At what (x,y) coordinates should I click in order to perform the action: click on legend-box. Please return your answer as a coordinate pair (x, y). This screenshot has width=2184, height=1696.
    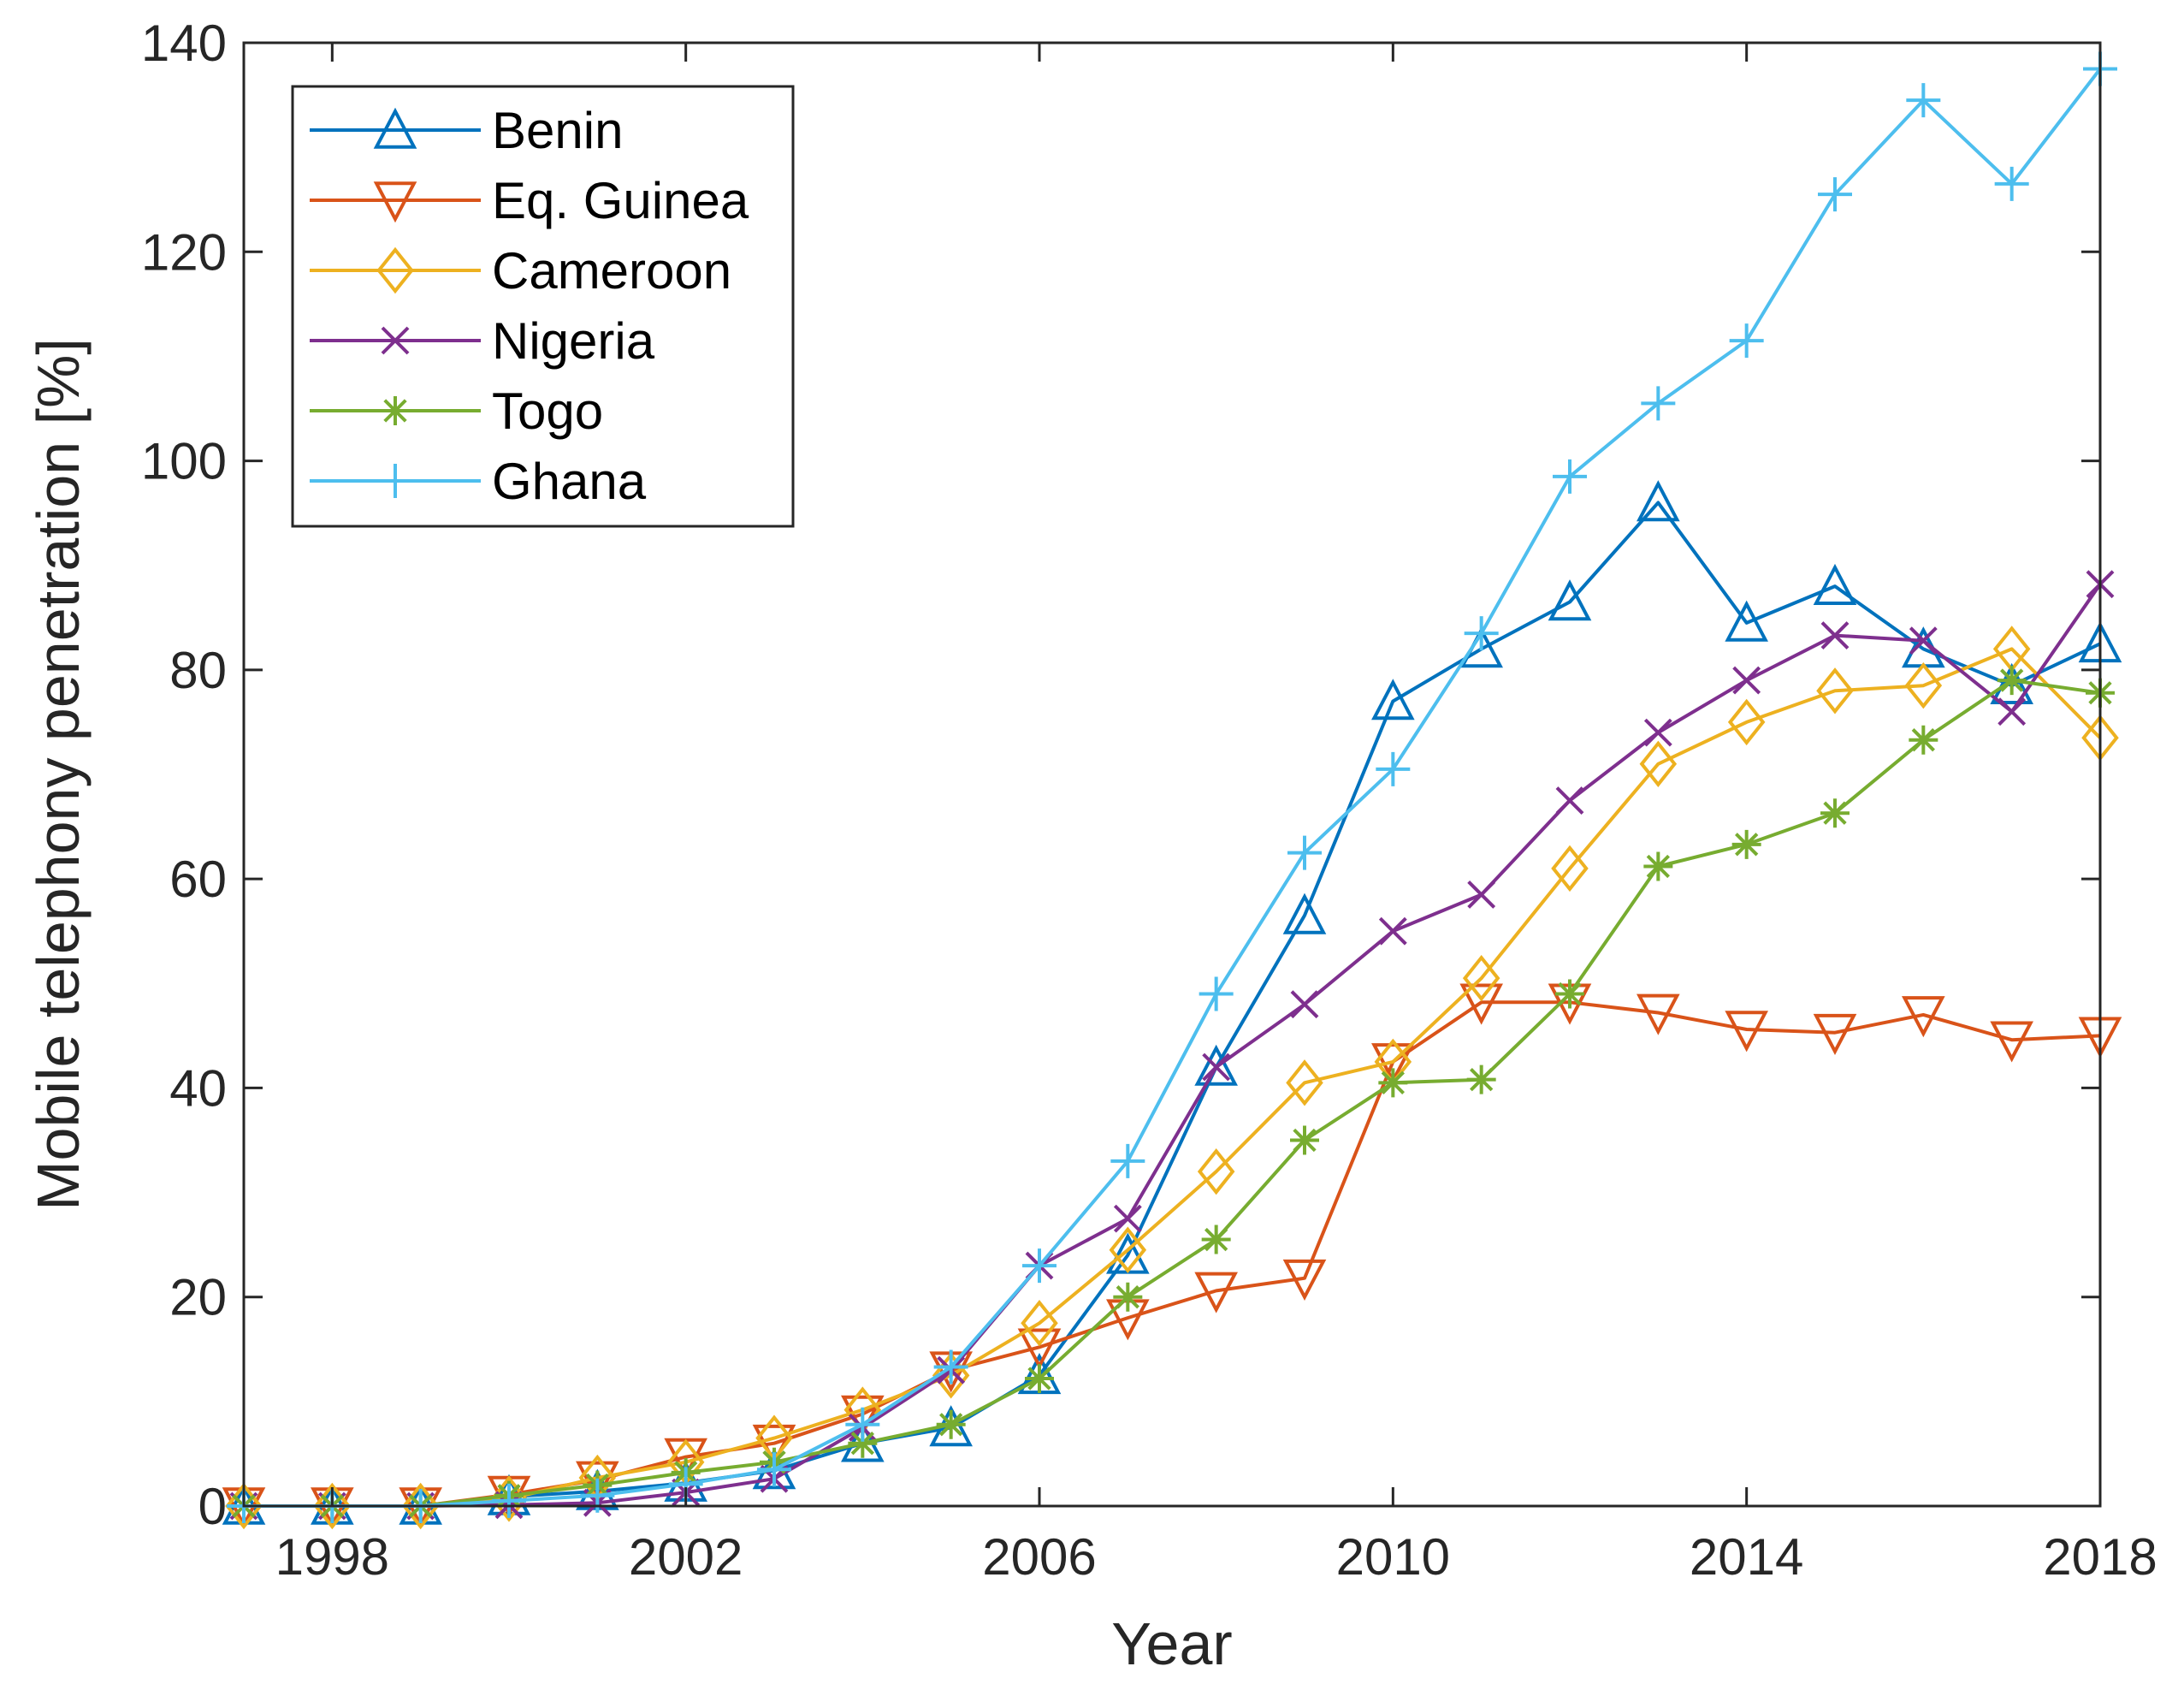
    Looking at the image, I should click on (543, 306).